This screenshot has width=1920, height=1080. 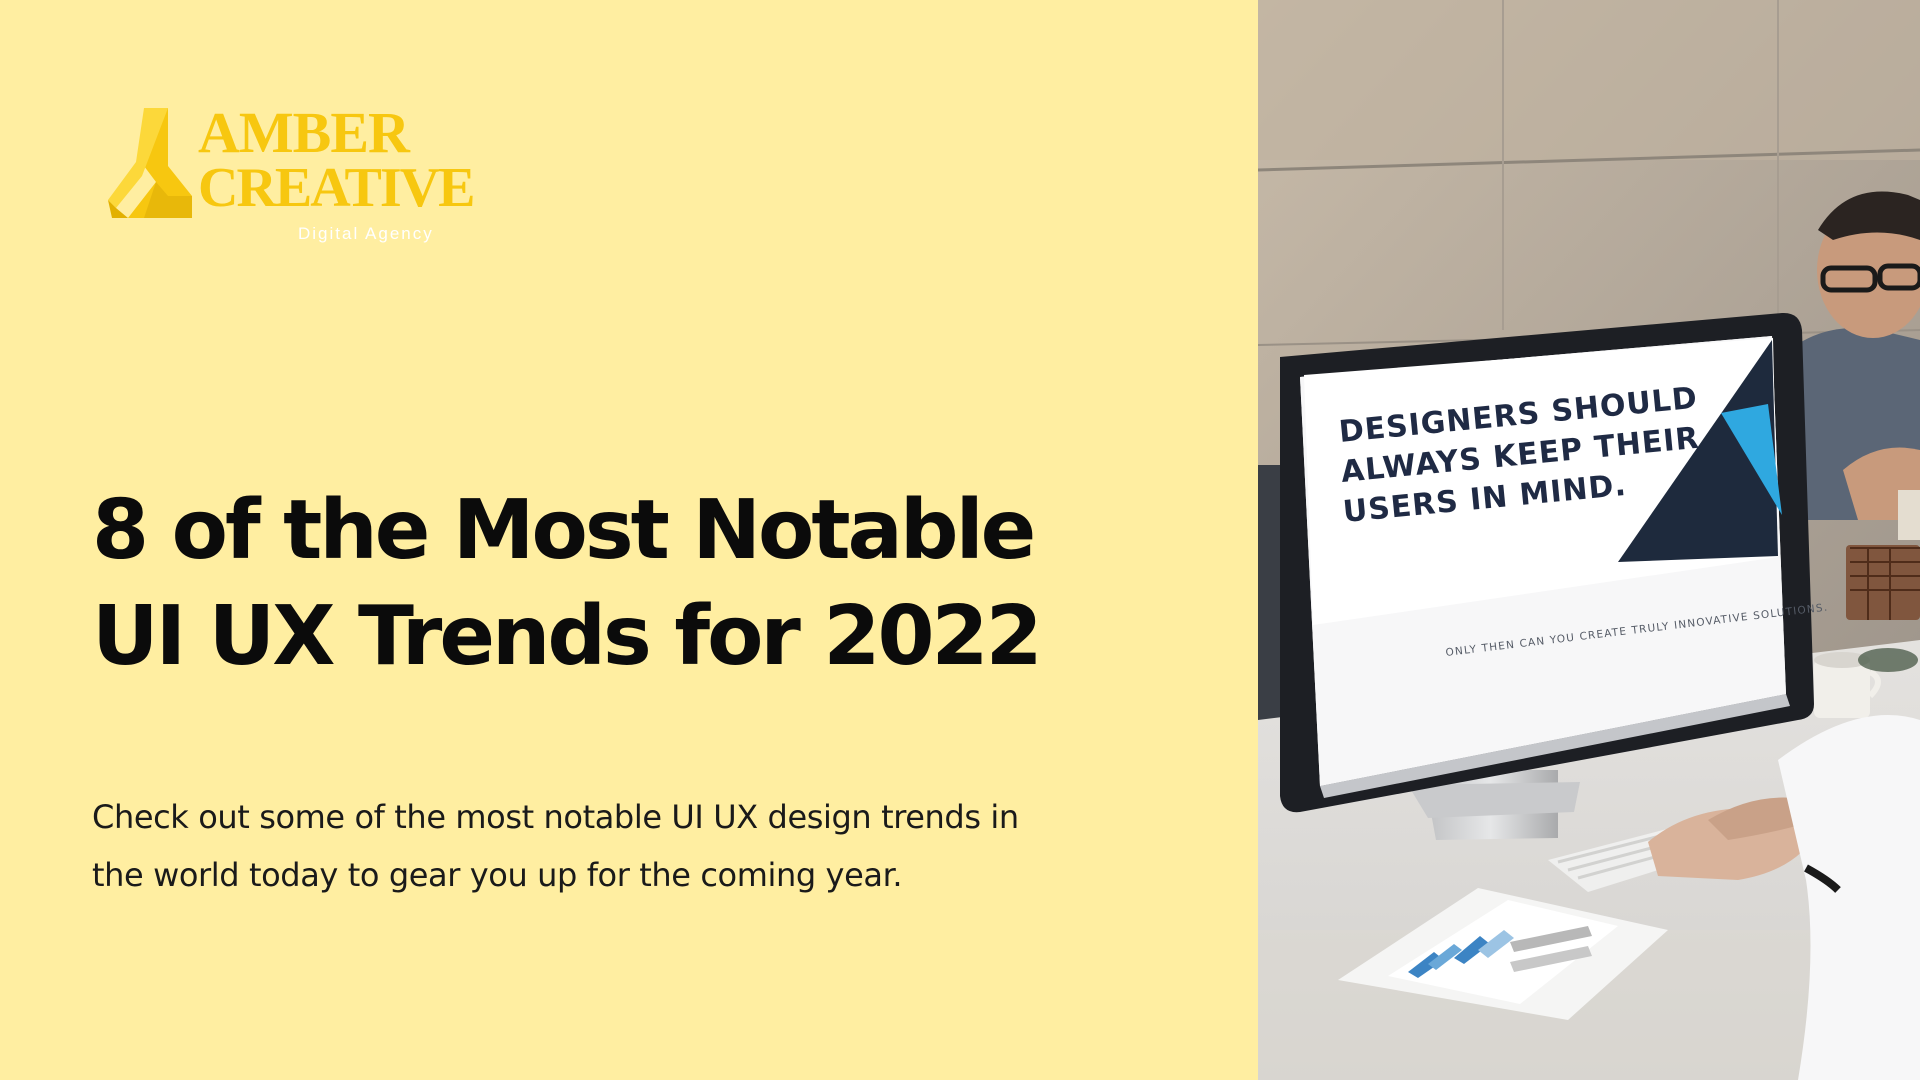 What do you see at coordinates (564, 530) in the screenshot?
I see `page-title-line-1: 8 of the Most Notable` at bounding box center [564, 530].